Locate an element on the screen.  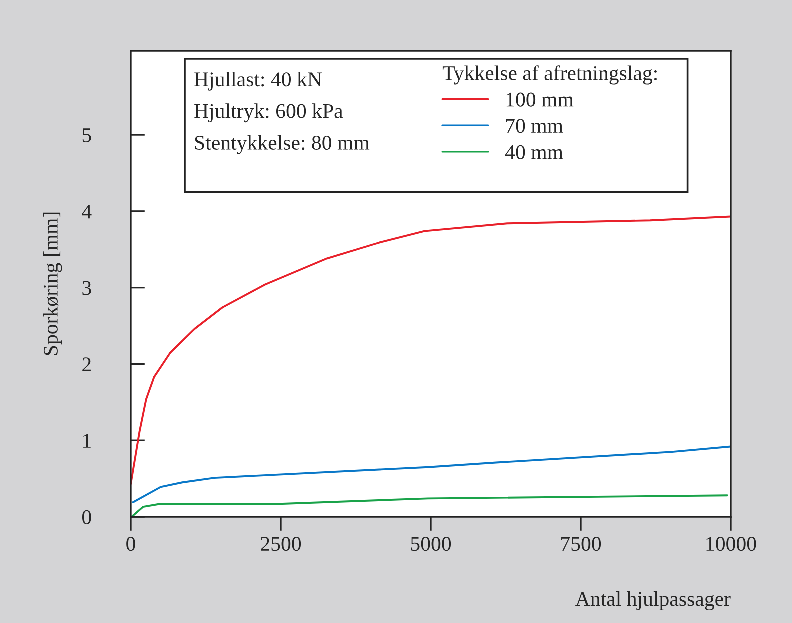
x-tick-label: 5000 is located at coordinates (431, 544).